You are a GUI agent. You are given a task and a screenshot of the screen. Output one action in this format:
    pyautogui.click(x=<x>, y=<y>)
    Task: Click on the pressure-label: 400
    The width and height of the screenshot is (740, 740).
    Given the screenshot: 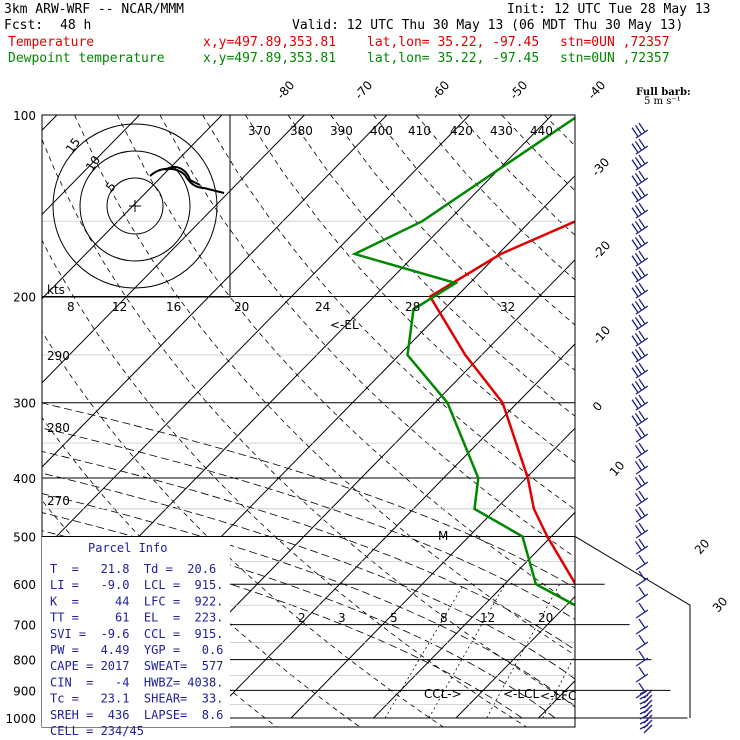 What is the action you would take?
    pyautogui.click(x=24, y=479)
    